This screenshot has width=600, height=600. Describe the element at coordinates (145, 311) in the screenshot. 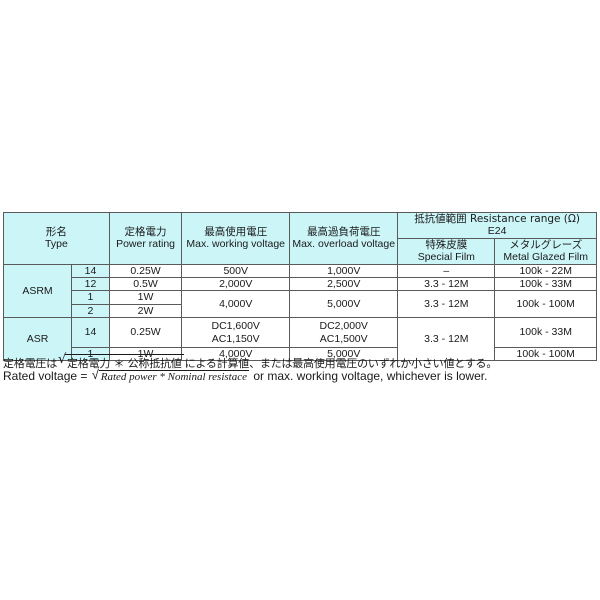

I see `cell-power-rating: 2W` at that location.